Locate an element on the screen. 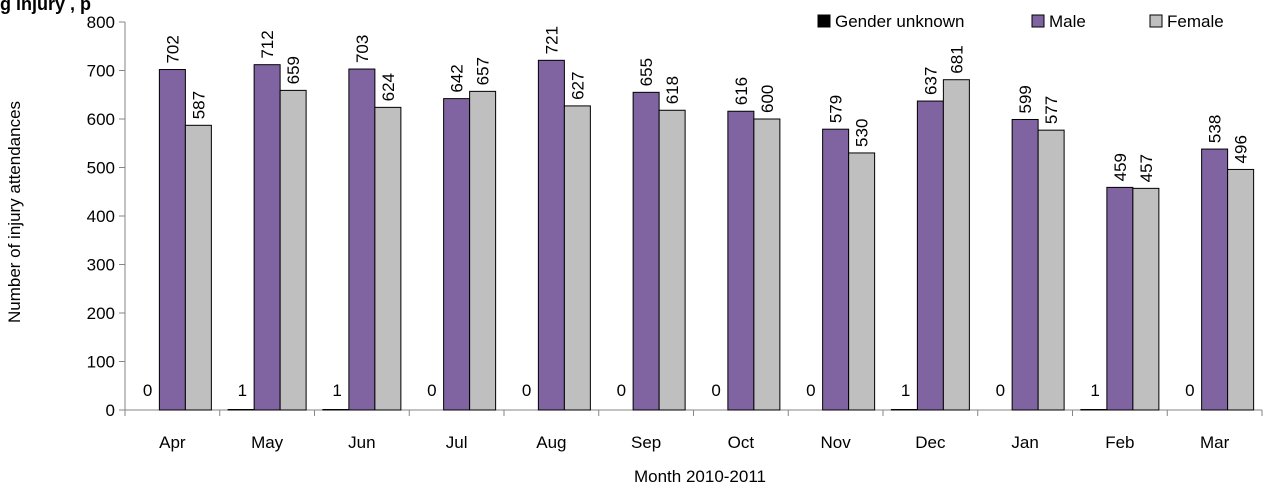  x-tick-label: Apr is located at coordinates (172, 442).